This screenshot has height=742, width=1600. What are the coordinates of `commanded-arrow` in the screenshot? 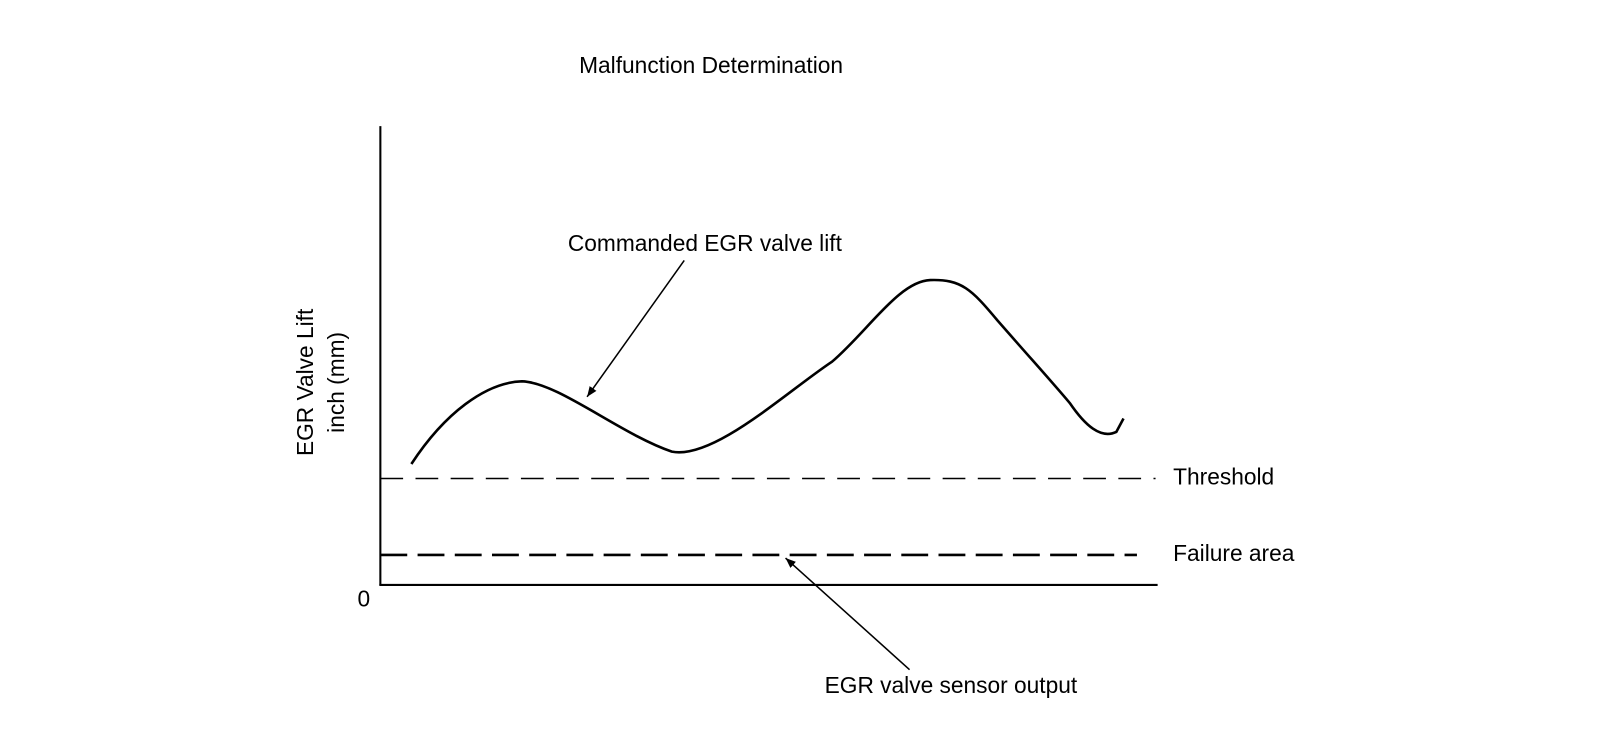 It's located at (635, 328).